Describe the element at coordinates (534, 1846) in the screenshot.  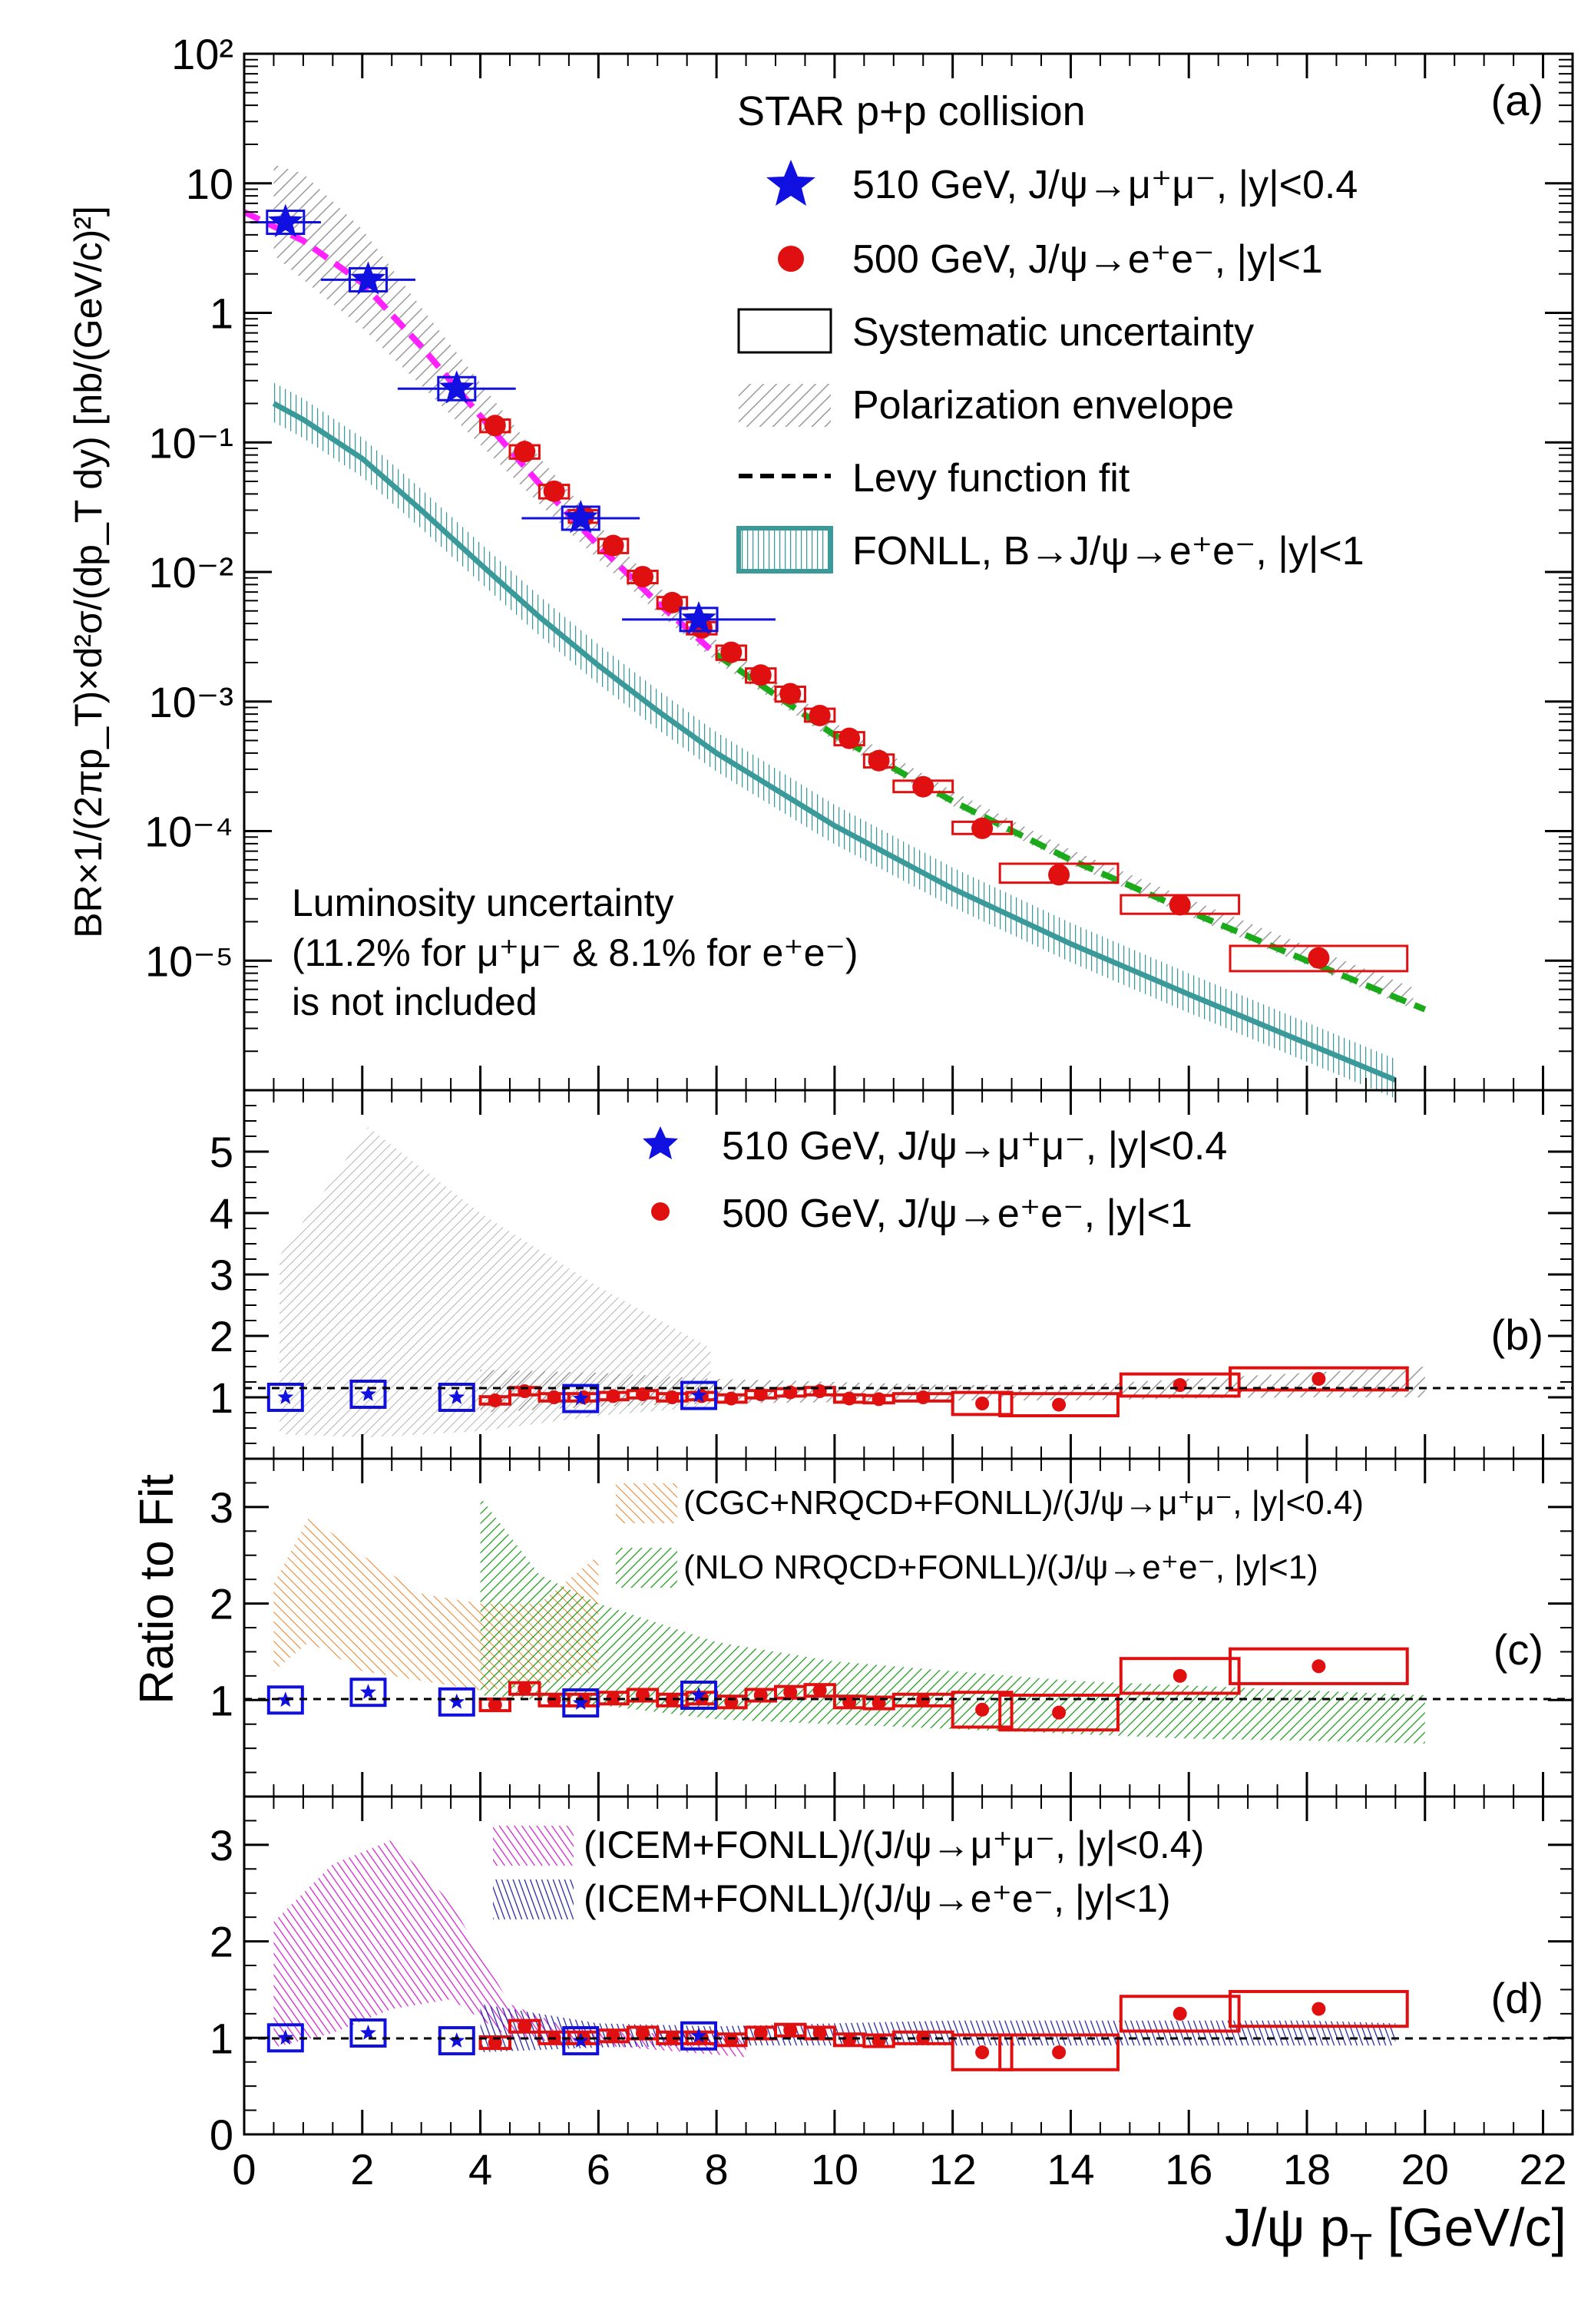
I see `legend-d-mumu-icon` at that location.